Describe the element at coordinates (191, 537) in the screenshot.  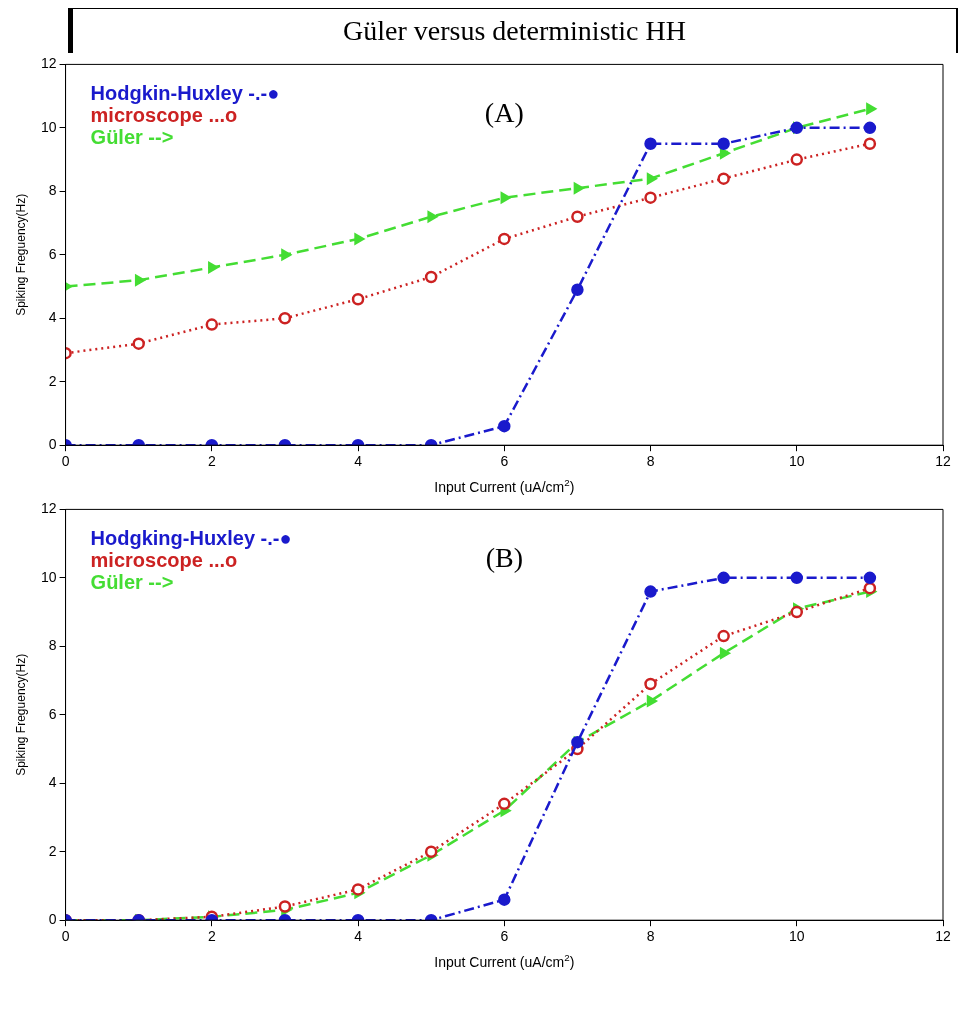
I see `text: Hodgking-Huxley -.-●` at that location.